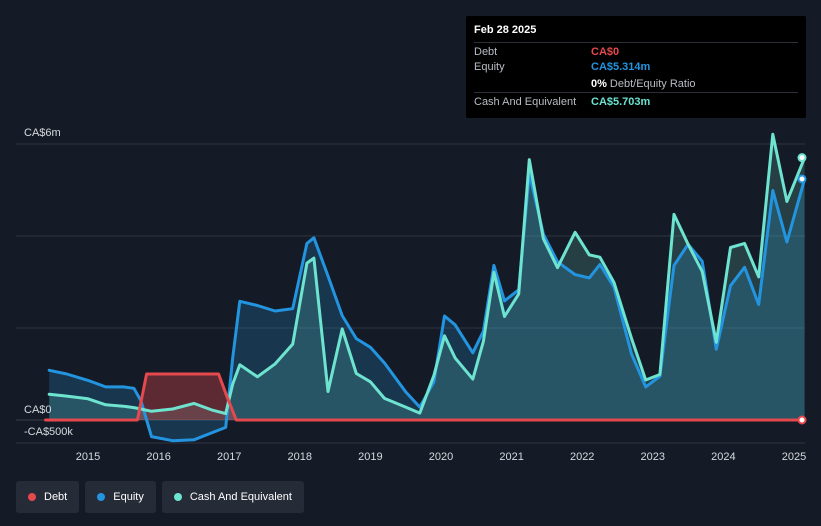 The image size is (821, 526). What do you see at coordinates (32, 497) in the screenshot?
I see `legend-debt-dot-icon` at bounding box center [32, 497].